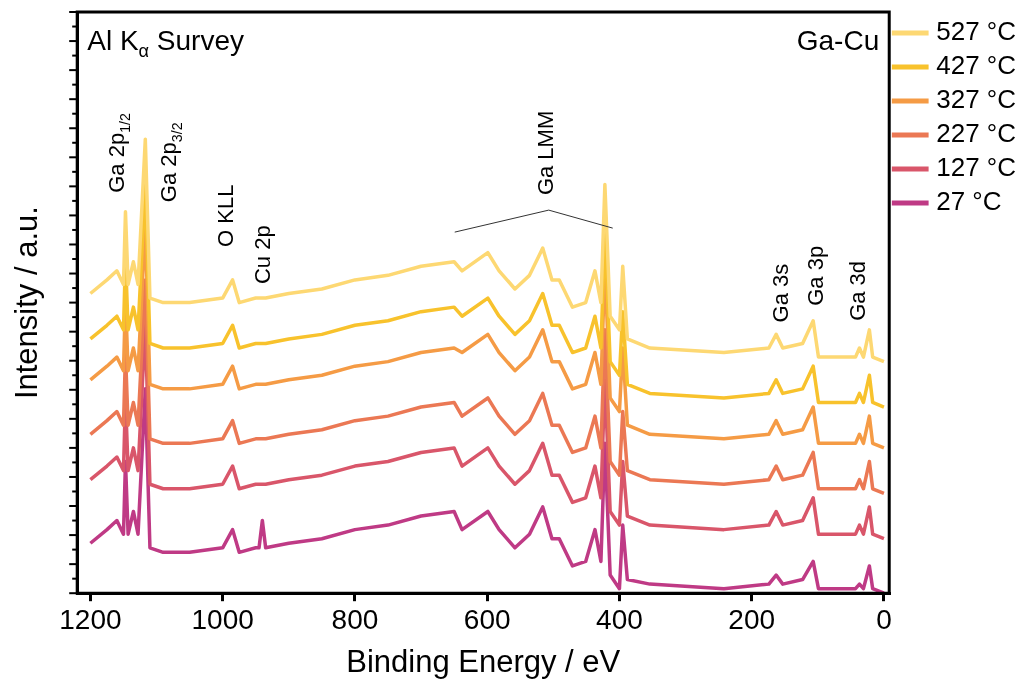 Image resolution: width=1026 pixels, height=690 pixels. Describe the element at coordinates (90, 619) in the screenshot. I see `x-tick-label: 1200` at that location.